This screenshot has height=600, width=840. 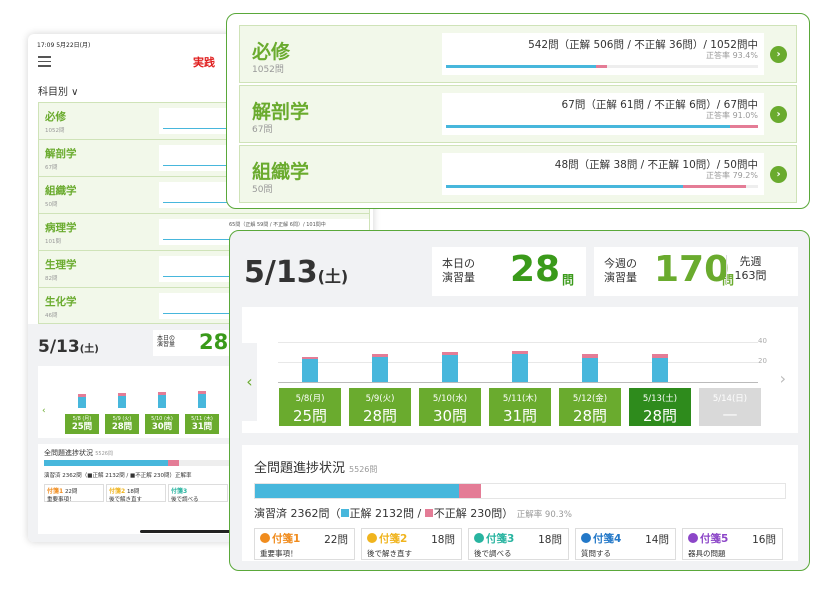 I want to click on subject-count: 46問, so click(x=51, y=316).